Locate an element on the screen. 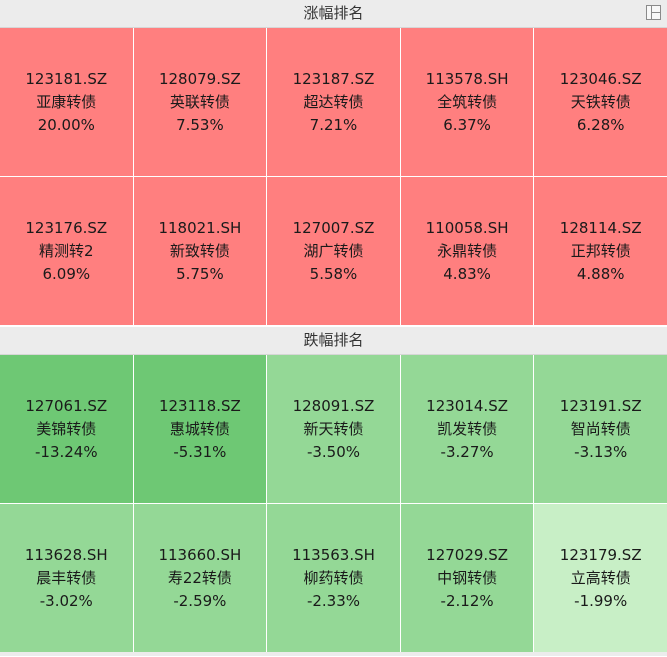 The height and width of the screenshot is (657, 667). bond-change: 6.28% is located at coordinates (600, 124).